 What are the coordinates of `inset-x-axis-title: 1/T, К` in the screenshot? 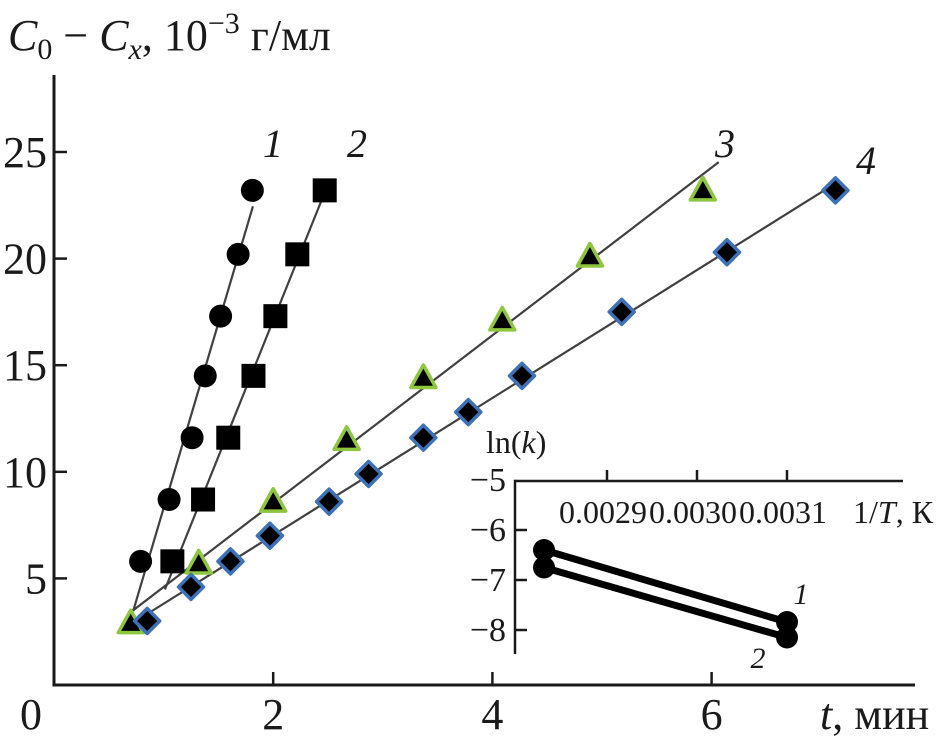 It's located at (893, 512).